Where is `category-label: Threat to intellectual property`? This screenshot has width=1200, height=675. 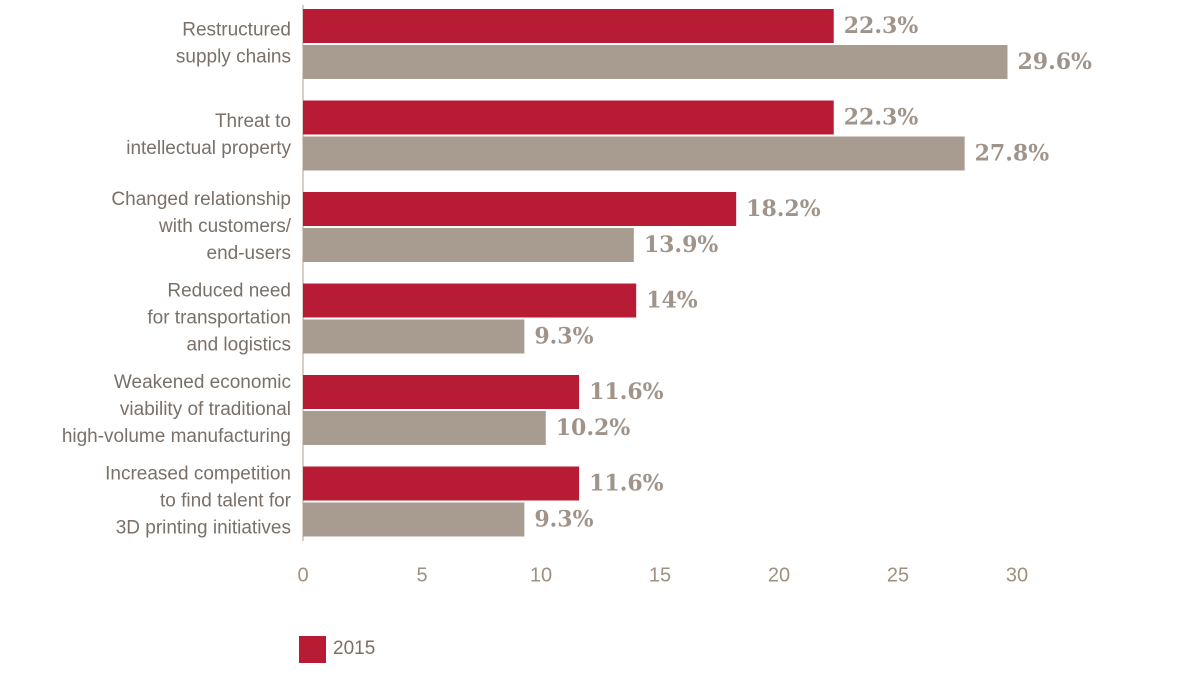 category-label: Threat to intellectual property is located at coordinates (208, 135).